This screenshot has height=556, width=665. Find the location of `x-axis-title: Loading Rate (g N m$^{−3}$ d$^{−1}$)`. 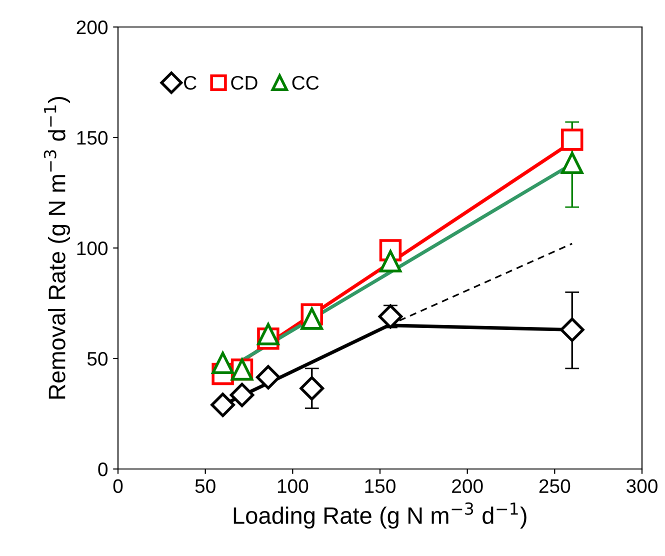

x-axis-title: Loading Rate (g N m$^{−3}$ d$^{−1}$) is located at coordinates (380, 515).